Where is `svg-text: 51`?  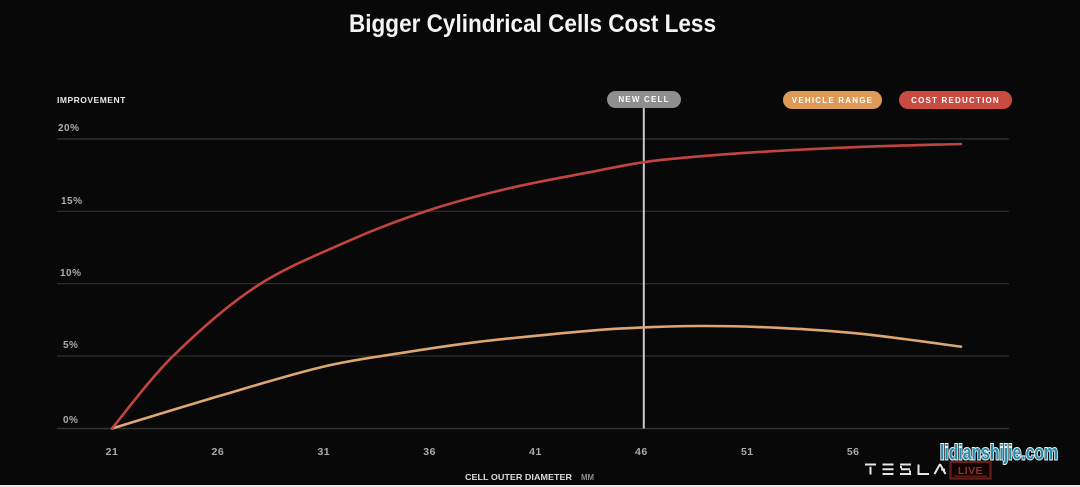
svg-text: 51 is located at coordinates (747, 452).